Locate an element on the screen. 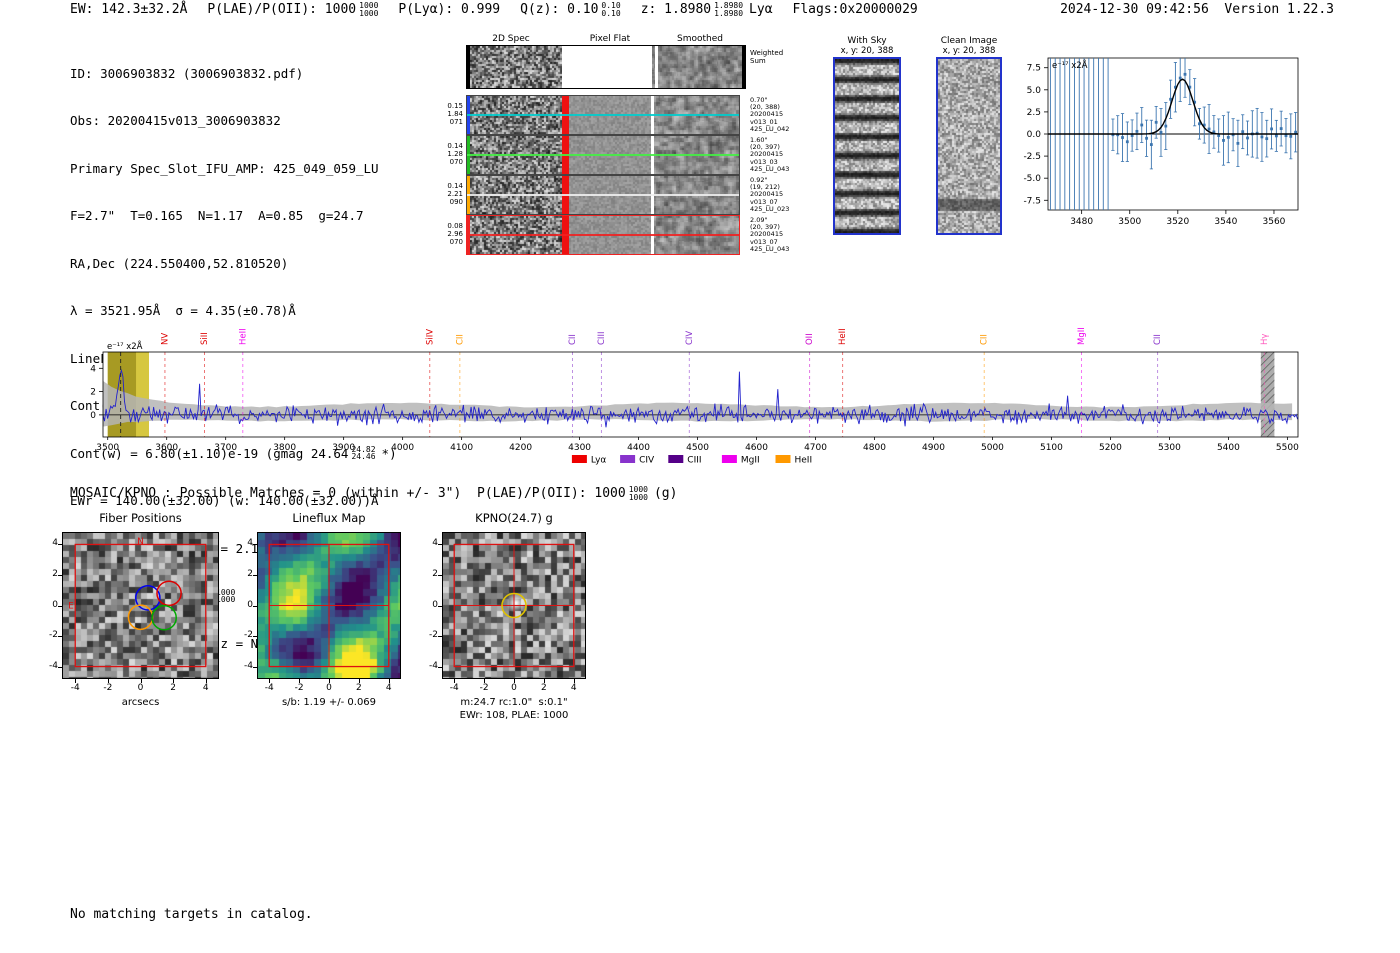 The width and height of the screenshot is (1400, 953). z-value: z: 1.8980 1.8980 1.8980 Lyα is located at coordinates (707, 9).